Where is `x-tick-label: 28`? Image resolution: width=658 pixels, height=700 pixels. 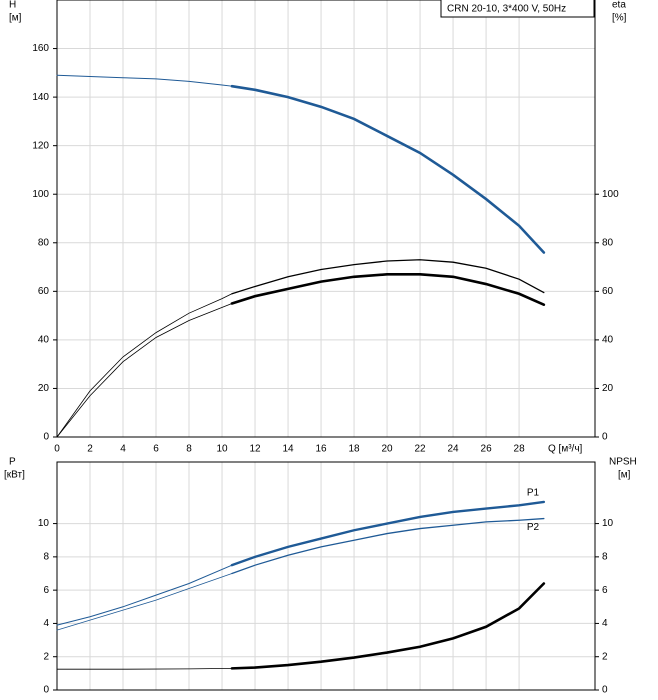 x-tick-label: 28 is located at coordinates (520, 449).